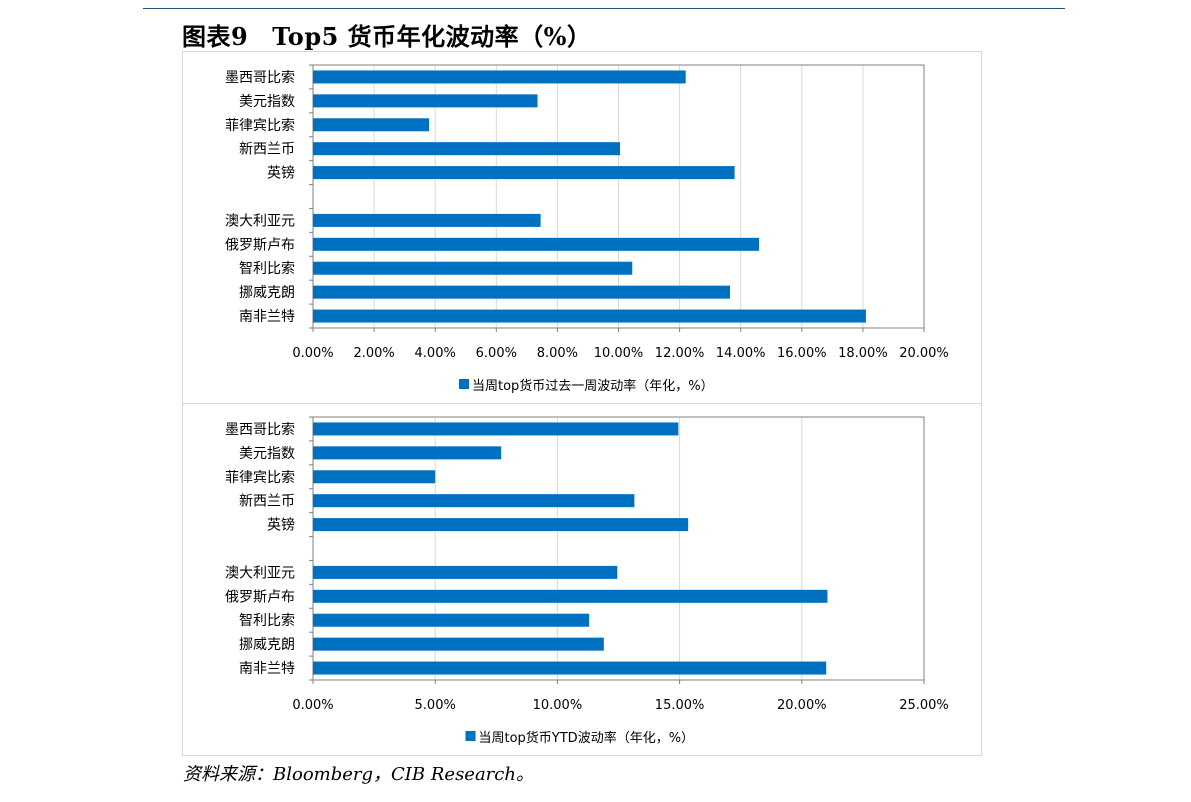  What do you see at coordinates (924, 705) in the screenshot?
I see `x-tick-label: 25.00%` at bounding box center [924, 705].